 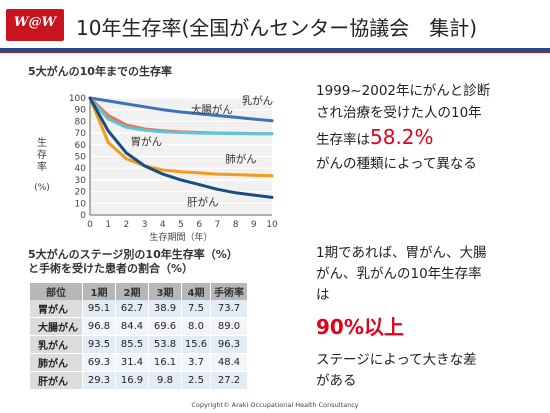 I want to click on header-stage3: 3期, so click(x=165, y=291).